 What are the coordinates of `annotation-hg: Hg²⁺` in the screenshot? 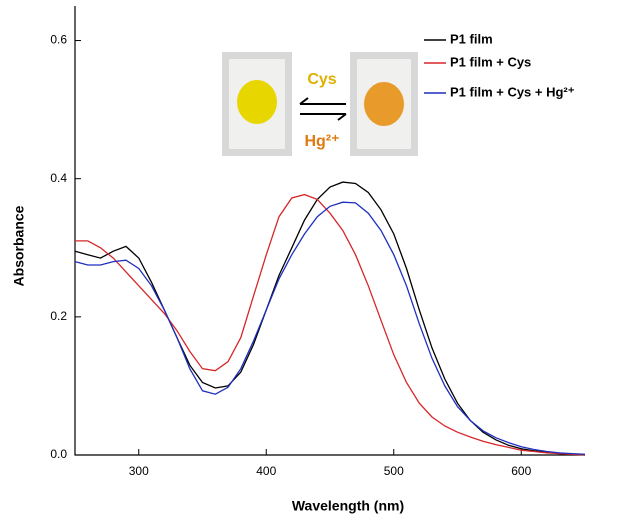 It's located at (321, 141).